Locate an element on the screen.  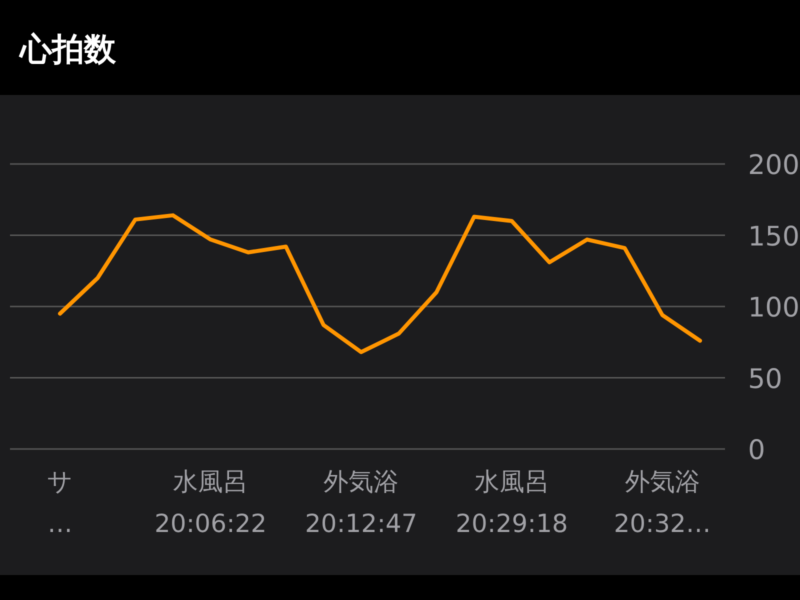
x-tick-label: 水風呂 20:06:22 is located at coordinates (210, 502).